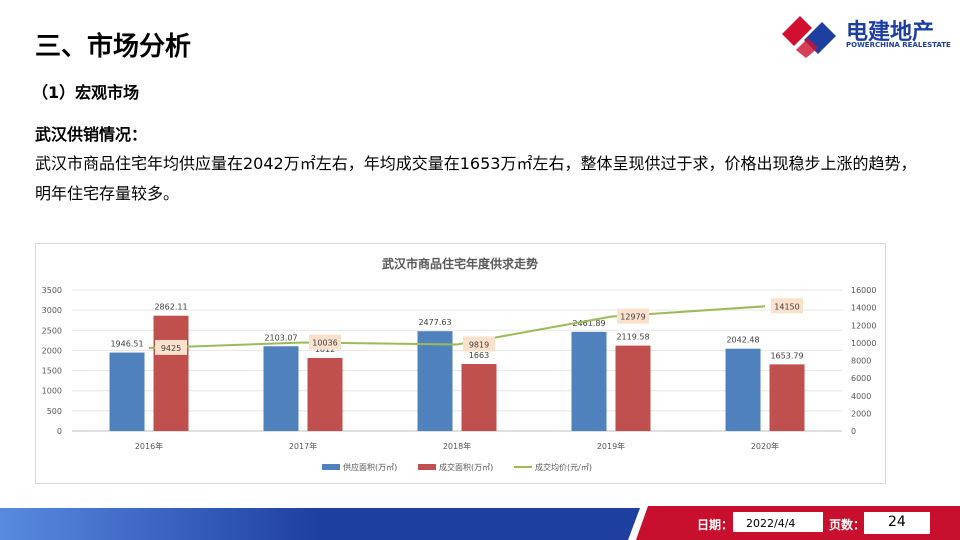  What do you see at coordinates (113, 47) in the screenshot?
I see `title: 三、市场分析` at bounding box center [113, 47].